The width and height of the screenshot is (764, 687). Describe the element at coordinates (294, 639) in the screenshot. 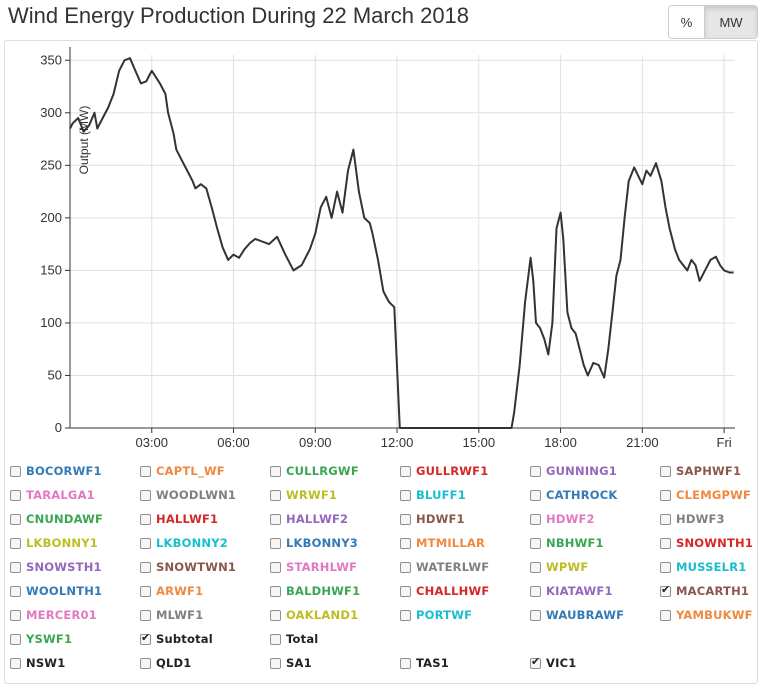

I see `legend-checkbox-total: Total` at that location.